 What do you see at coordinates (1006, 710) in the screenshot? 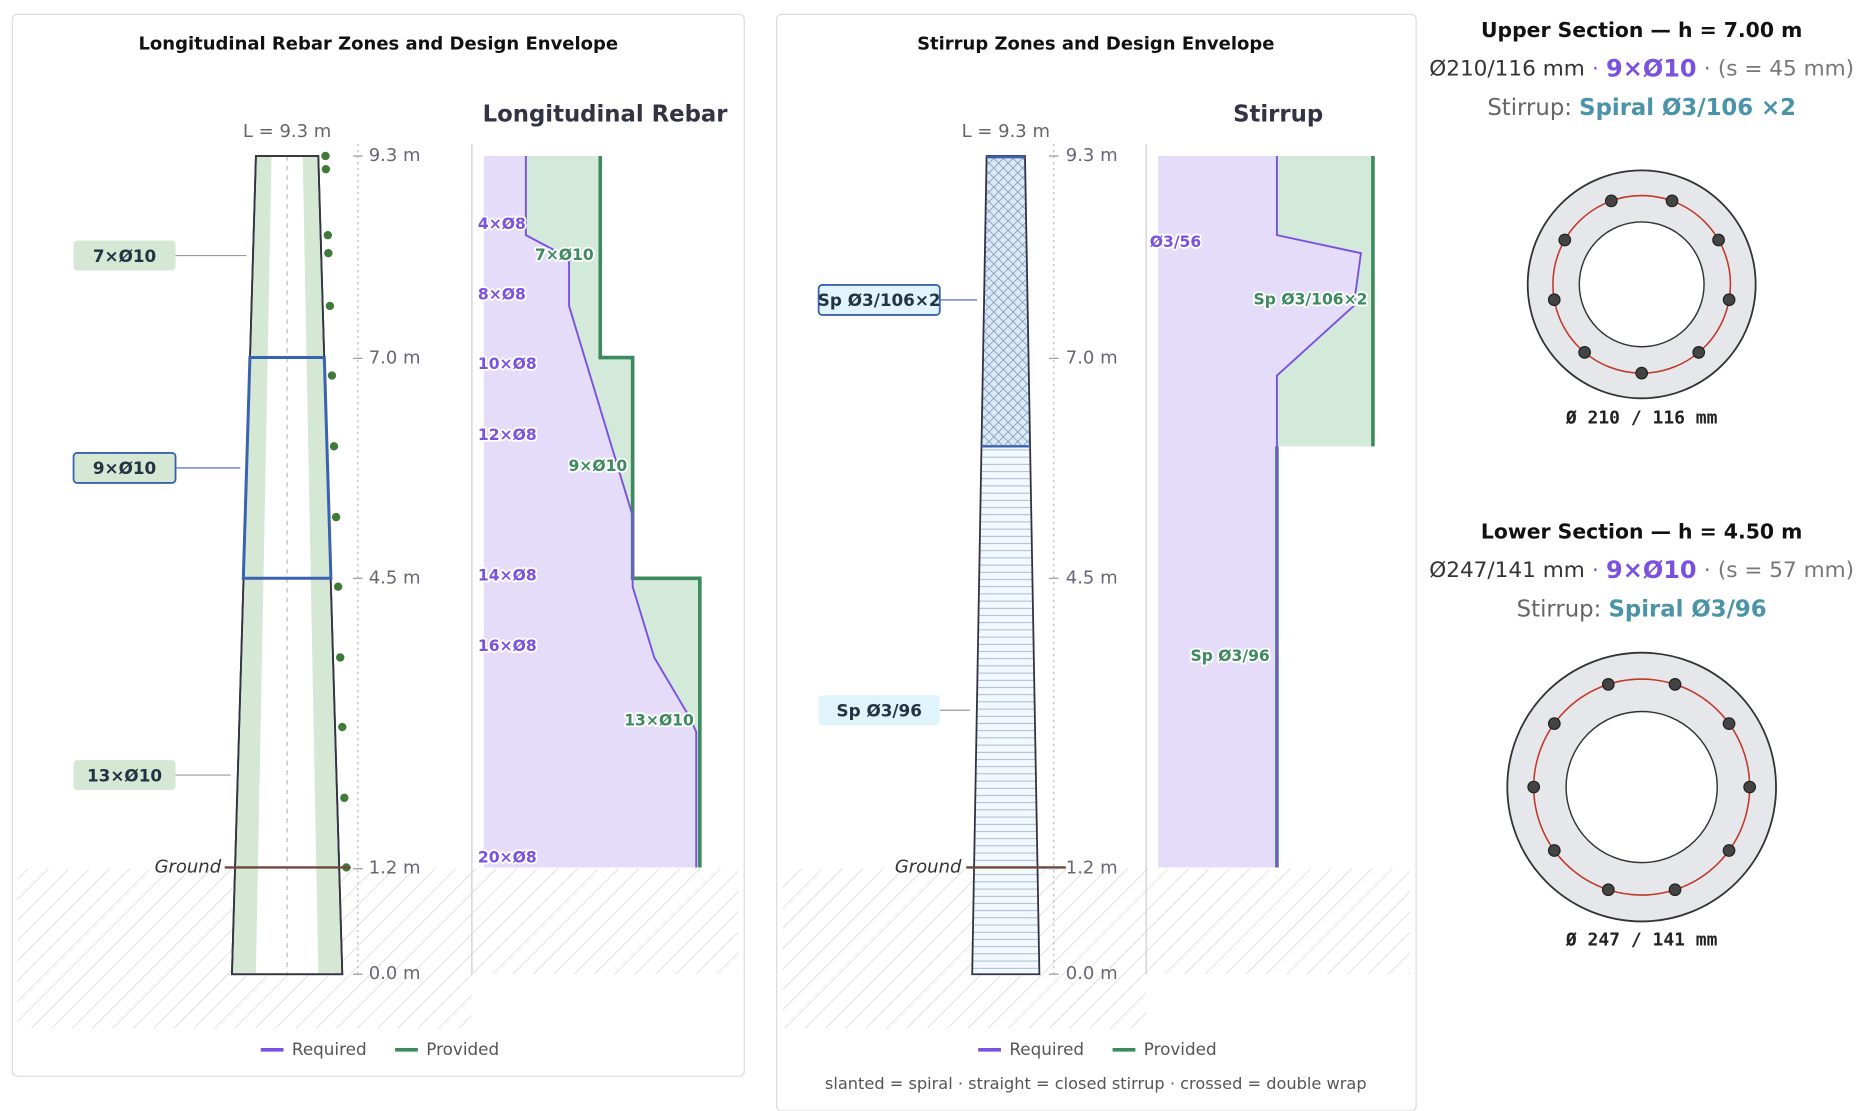
I see `pole-lower` at bounding box center [1006, 710].